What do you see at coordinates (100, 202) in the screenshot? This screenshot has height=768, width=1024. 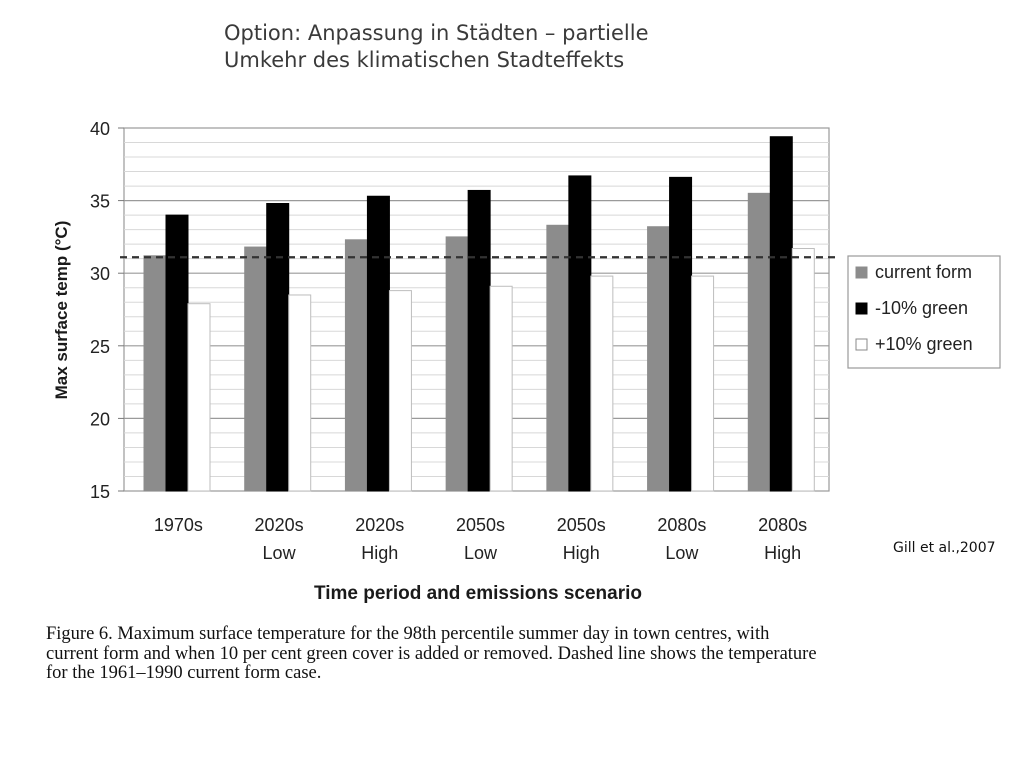 I see `y-tick-label: 35` at bounding box center [100, 202].